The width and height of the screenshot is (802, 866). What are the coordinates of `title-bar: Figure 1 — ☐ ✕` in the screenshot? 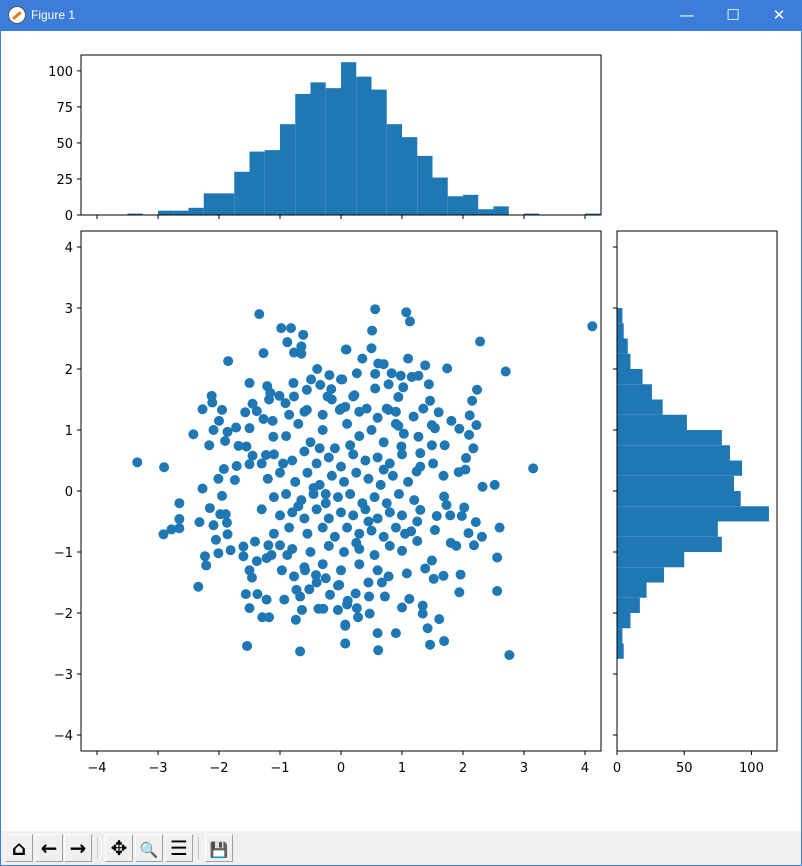 It's located at (401, 15).